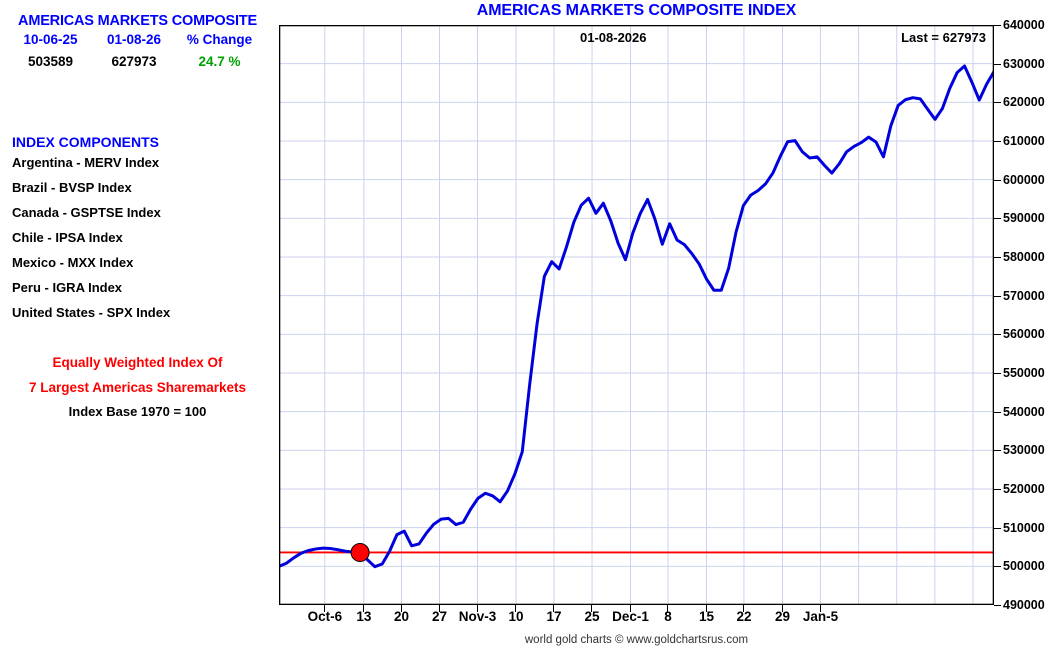 The height and width of the screenshot is (650, 1050). I want to click on y-axis-tick-label: 530000, so click(1024, 450).